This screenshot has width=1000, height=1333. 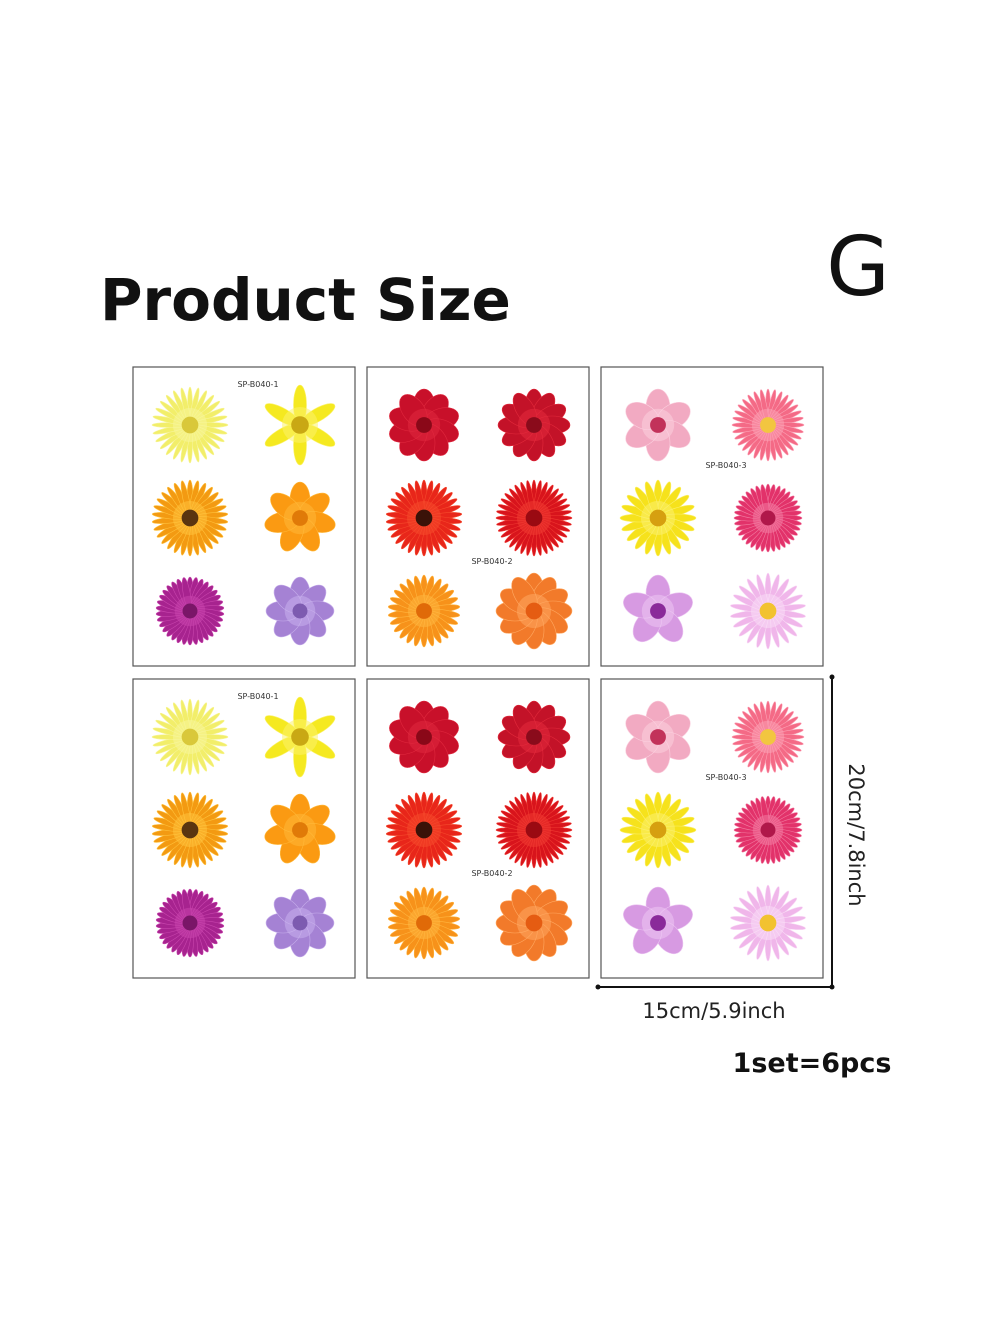 I want to click on set-count: 1set=6pcs, so click(x=812, y=1063).